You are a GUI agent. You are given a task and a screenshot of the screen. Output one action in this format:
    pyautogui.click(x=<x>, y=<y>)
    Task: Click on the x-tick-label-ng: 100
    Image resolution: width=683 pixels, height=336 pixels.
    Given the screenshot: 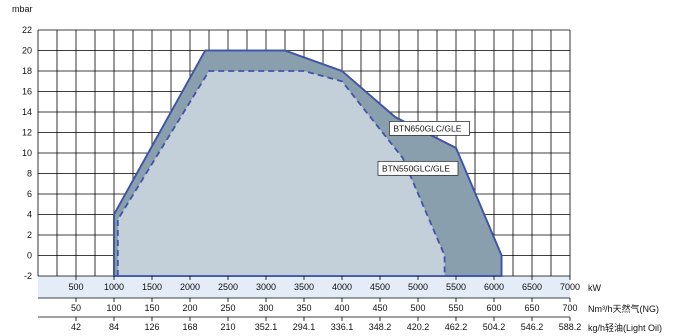 What is the action you would take?
    pyautogui.click(x=113, y=308)
    